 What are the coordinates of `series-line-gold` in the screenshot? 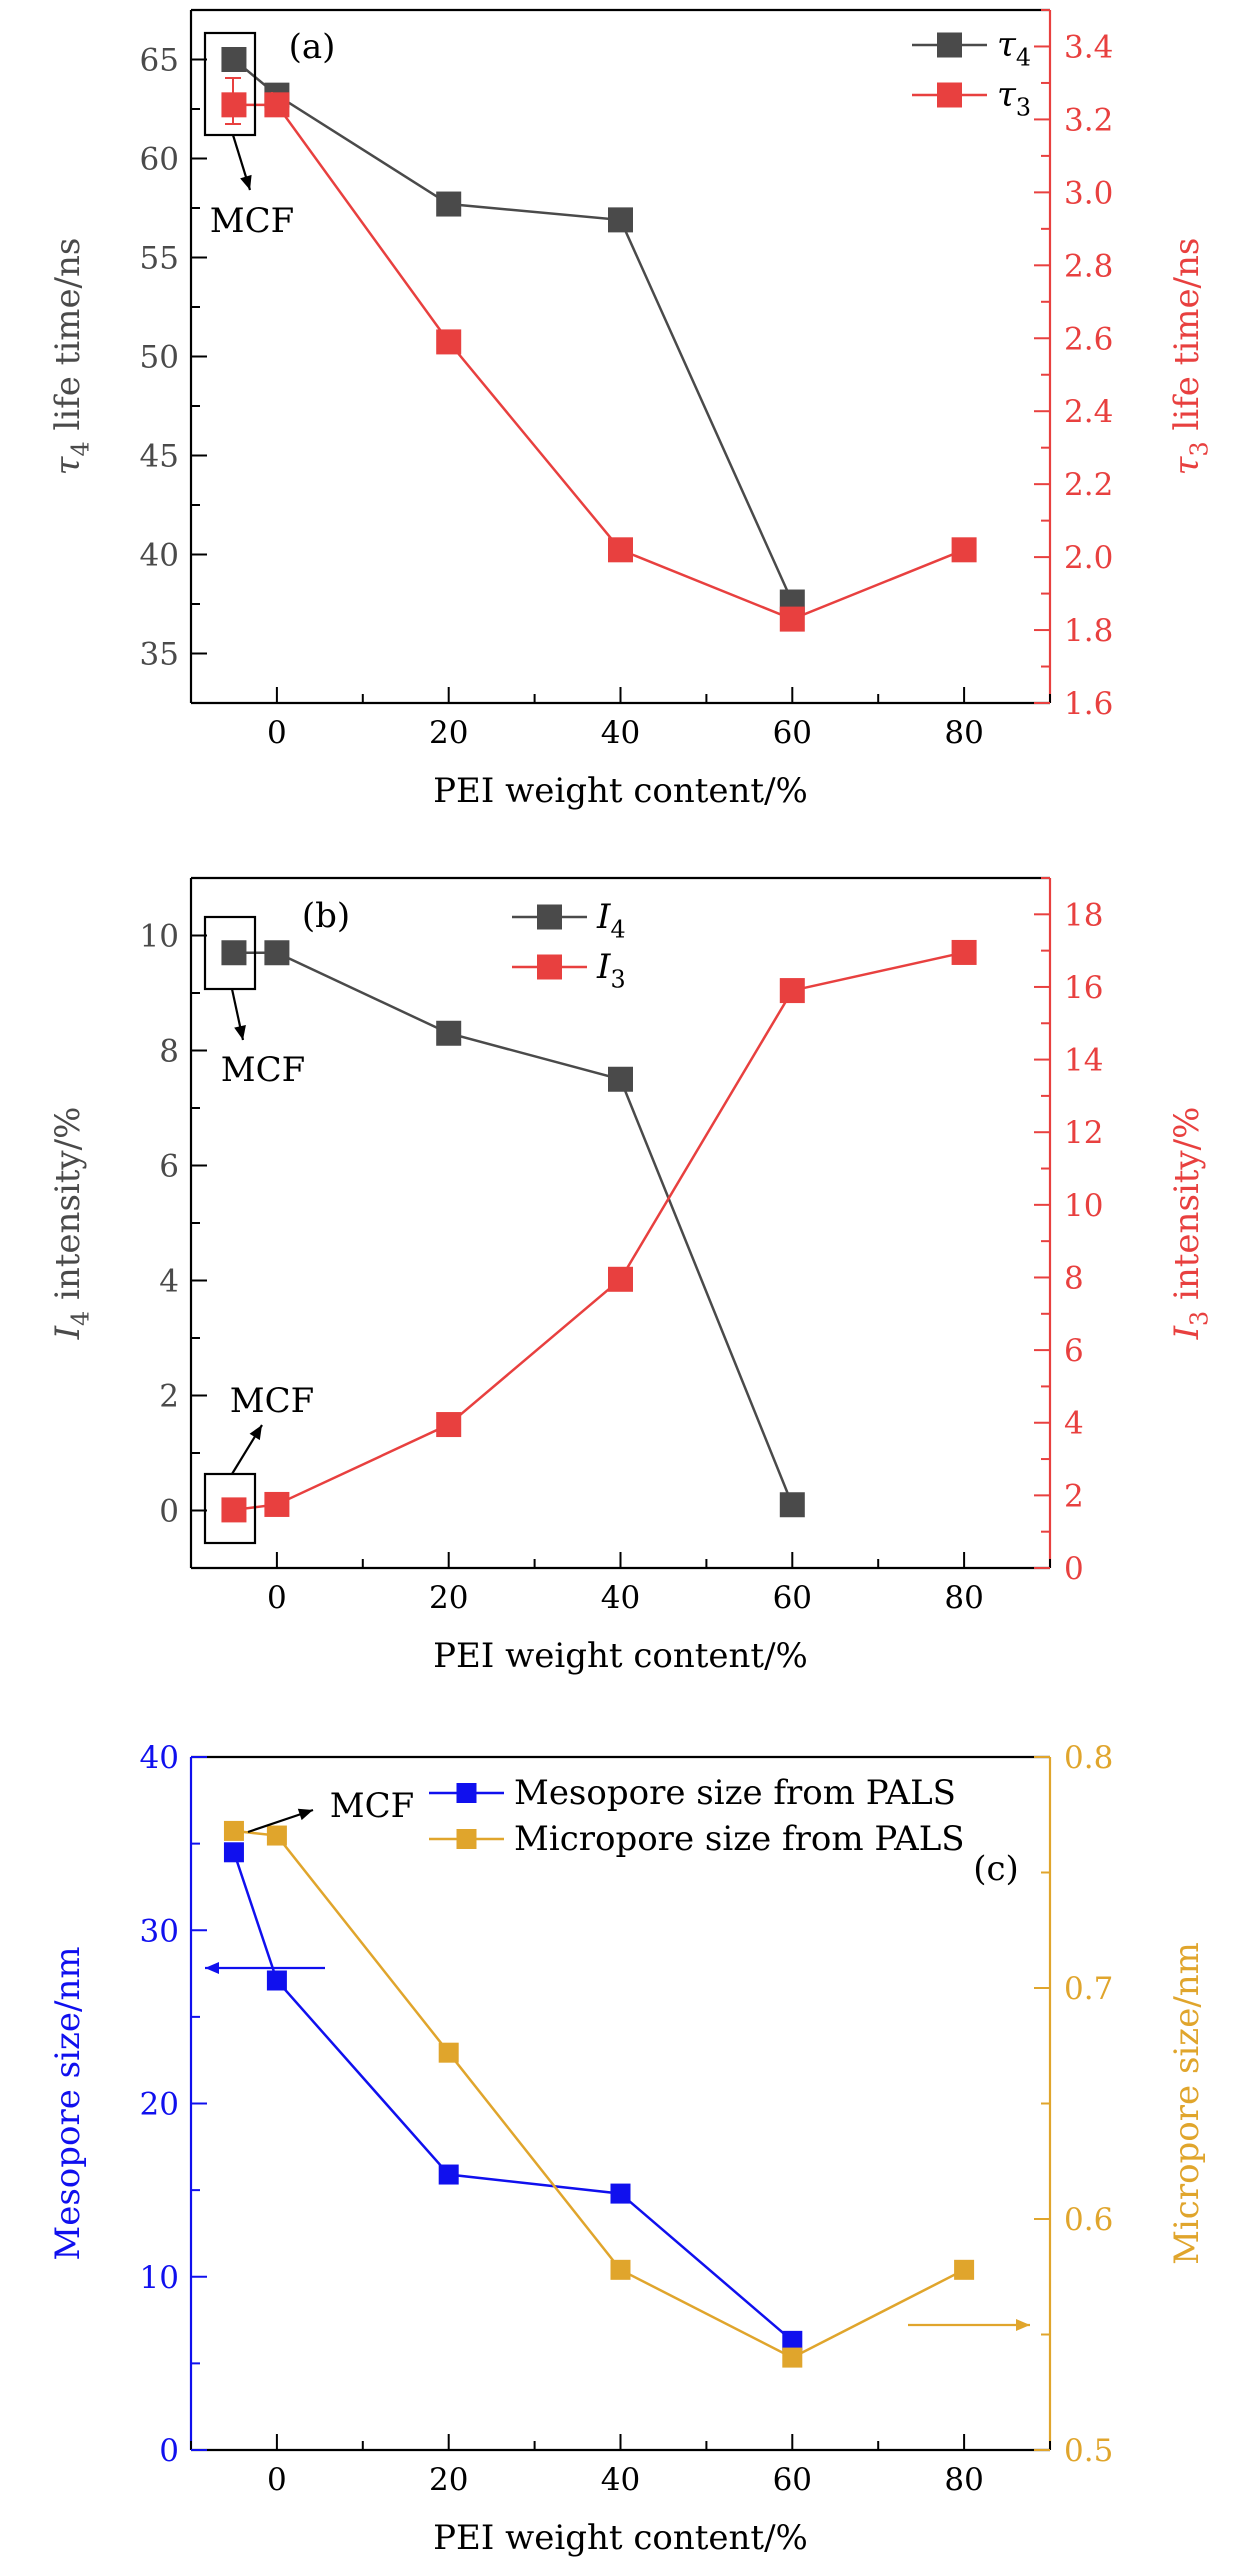 It's located at (599, 2094).